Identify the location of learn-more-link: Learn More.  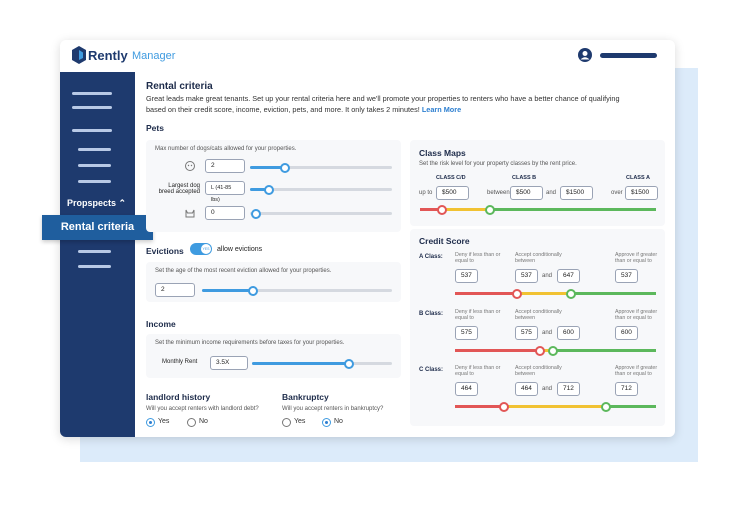
(441, 109).